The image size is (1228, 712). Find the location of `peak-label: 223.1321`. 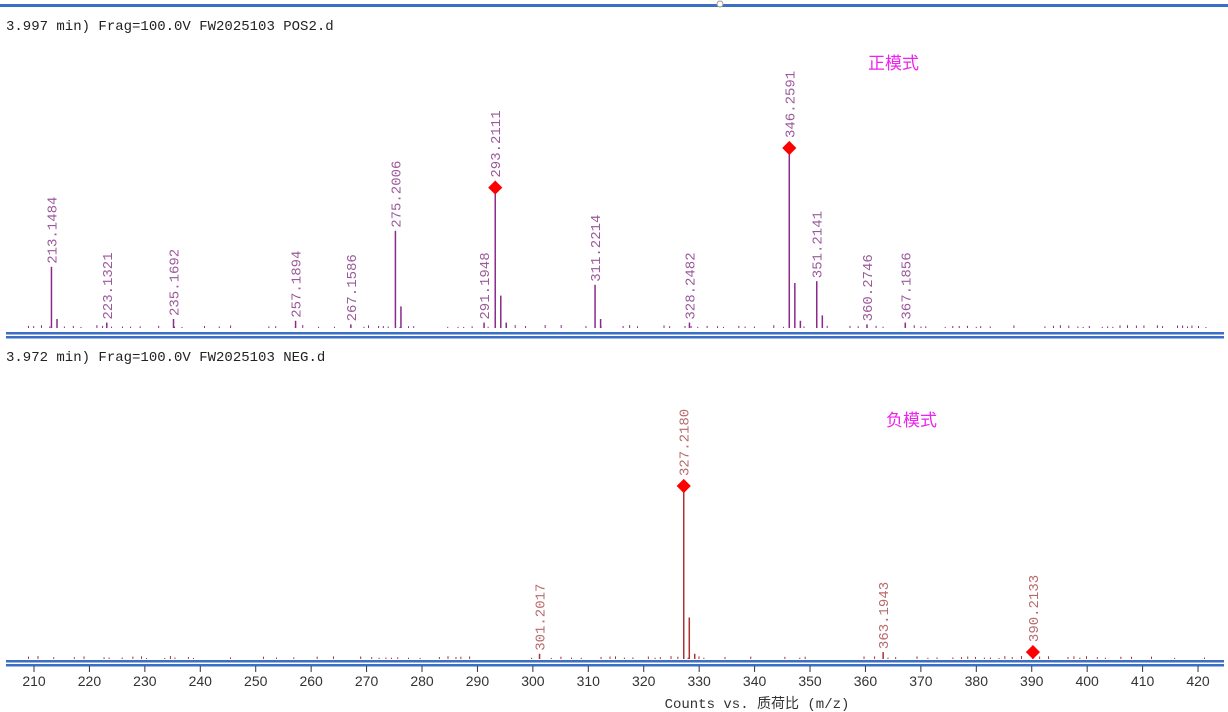

peak-label: 223.1321 is located at coordinates (109, 285).